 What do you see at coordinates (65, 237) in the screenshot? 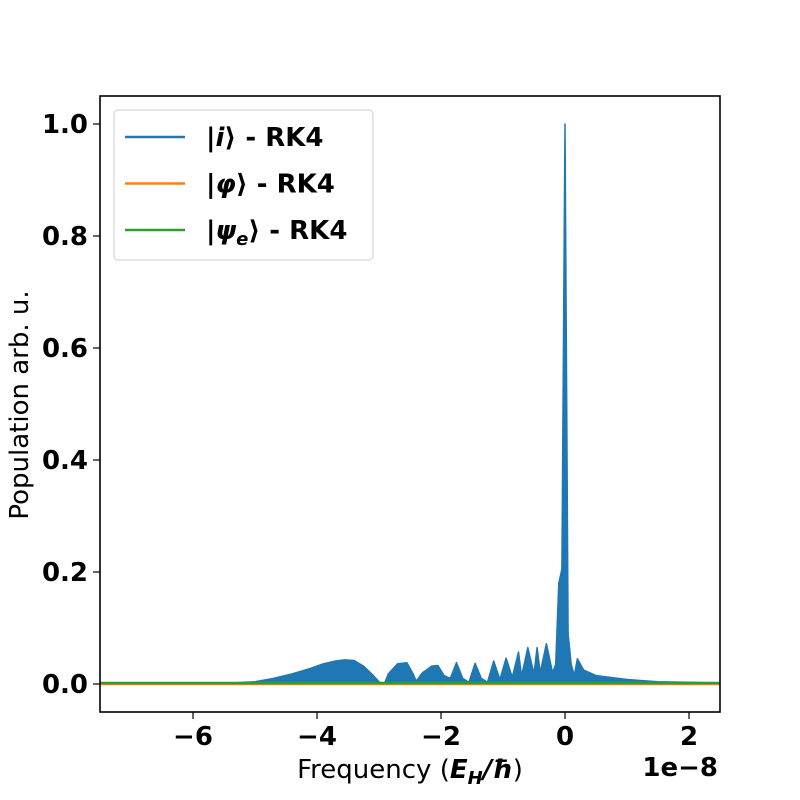
I see `y-tick-label: 0.8` at bounding box center [65, 237].